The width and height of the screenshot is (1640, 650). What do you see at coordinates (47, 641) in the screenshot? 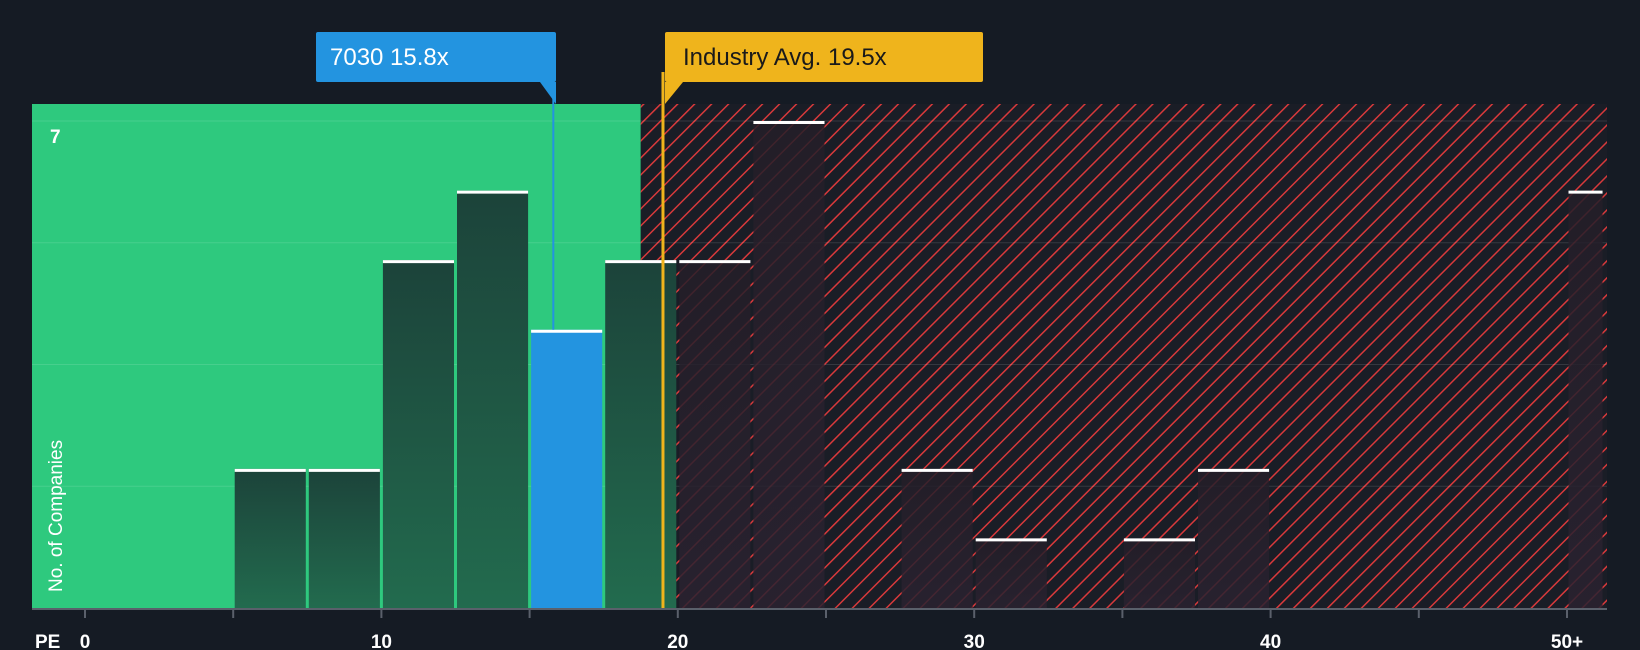
I see `x-axis-title: PE` at bounding box center [47, 641].